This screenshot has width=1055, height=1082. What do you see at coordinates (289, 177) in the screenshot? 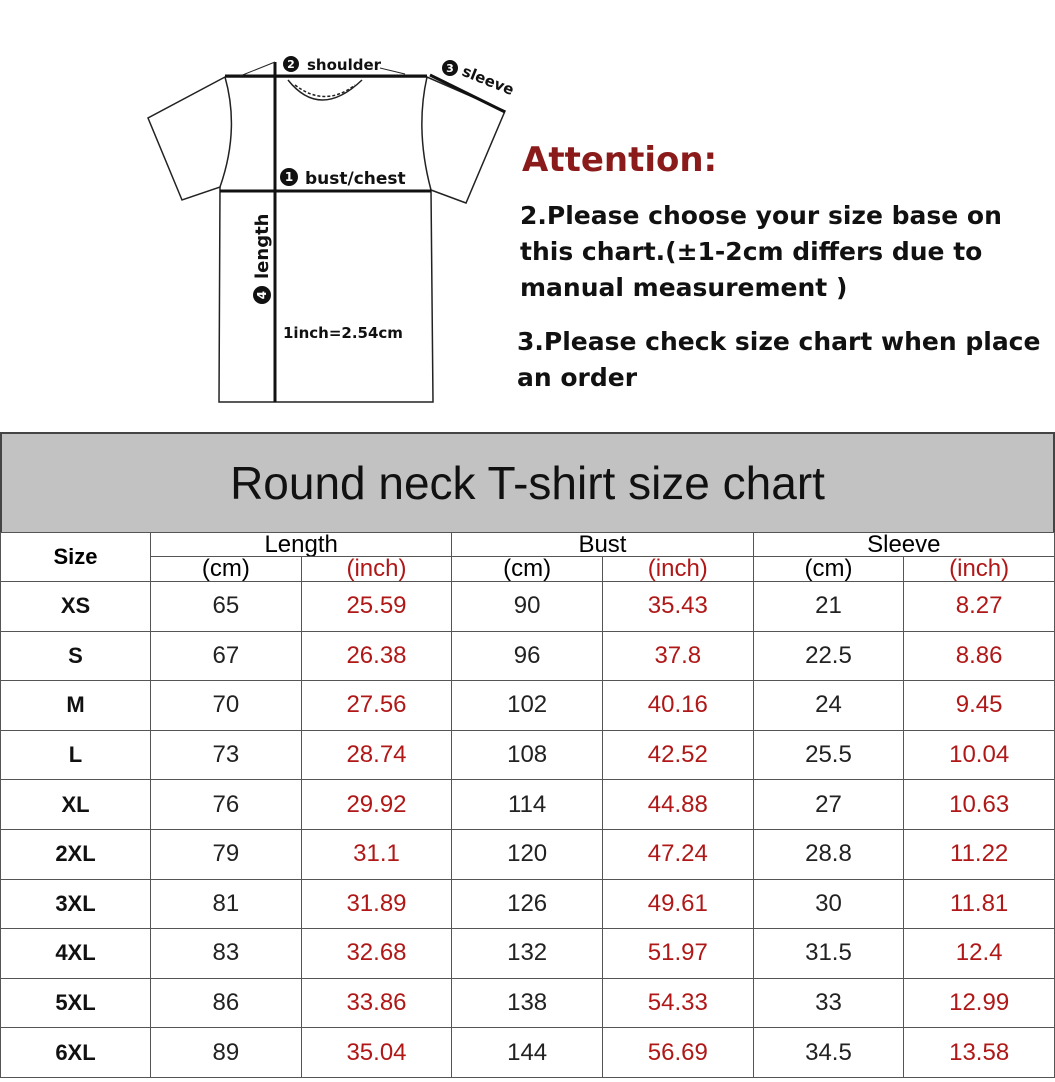
I see `bust-number: 1` at bounding box center [289, 177].